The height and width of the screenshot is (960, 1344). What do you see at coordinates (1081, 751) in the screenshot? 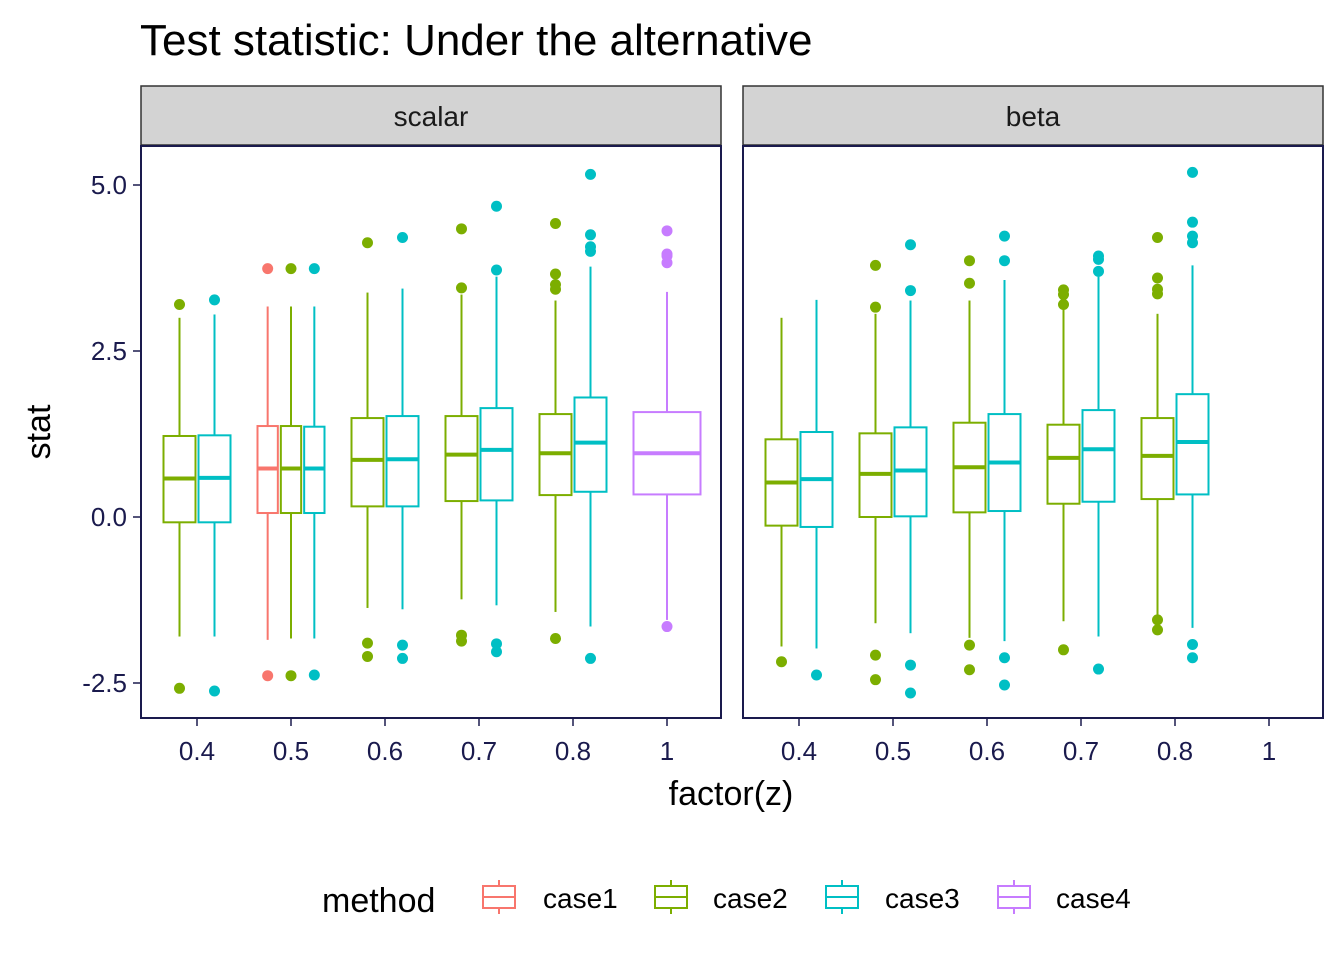
I see `x-tick-label-beta-3: 0.7` at bounding box center [1081, 751].